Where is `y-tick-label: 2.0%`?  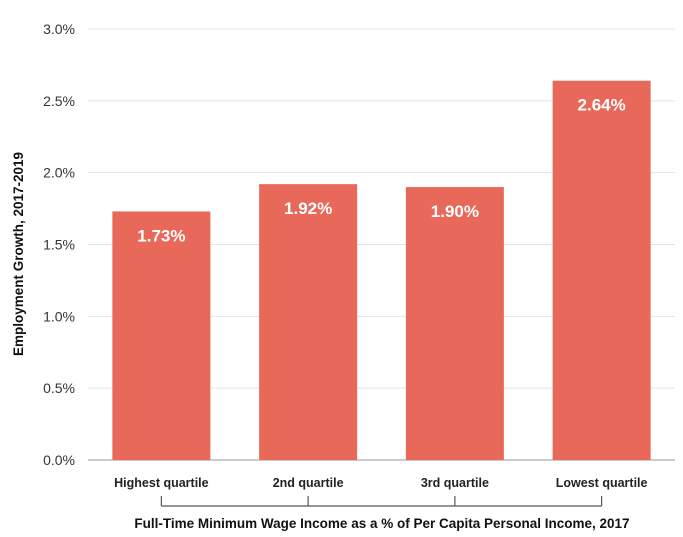 y-tick-label: 2.0% is located at coordinates (59, 173).